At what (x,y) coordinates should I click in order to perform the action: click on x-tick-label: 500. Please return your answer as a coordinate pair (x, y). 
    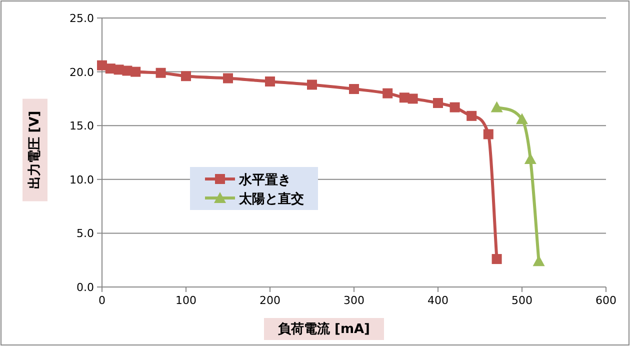
    Looking at the image, I should click on (522, 300).